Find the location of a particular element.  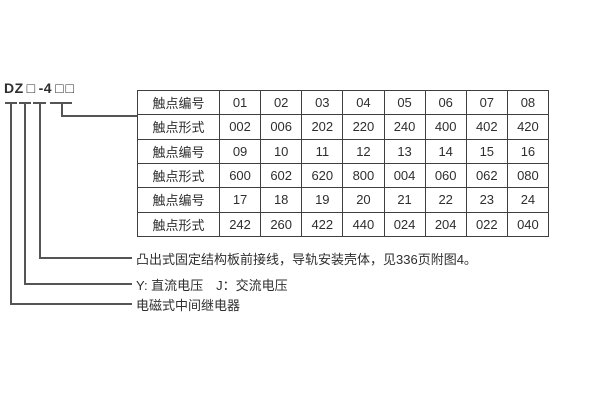

table-cell: 400 is located at coordinates (445, 127).